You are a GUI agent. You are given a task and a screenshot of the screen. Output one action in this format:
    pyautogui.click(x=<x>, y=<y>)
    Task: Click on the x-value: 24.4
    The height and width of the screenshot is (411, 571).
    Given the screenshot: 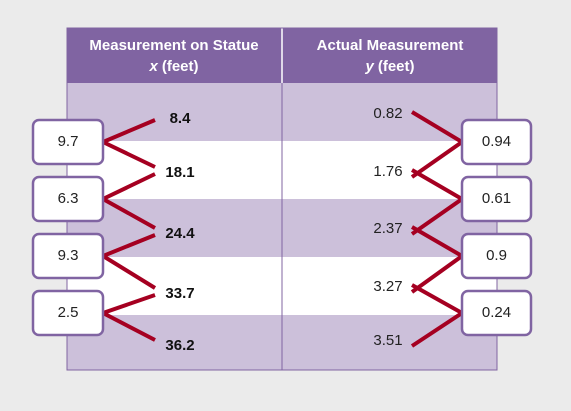 What is the action you would take?
    pyautogui.click(x=180, y=233)
    